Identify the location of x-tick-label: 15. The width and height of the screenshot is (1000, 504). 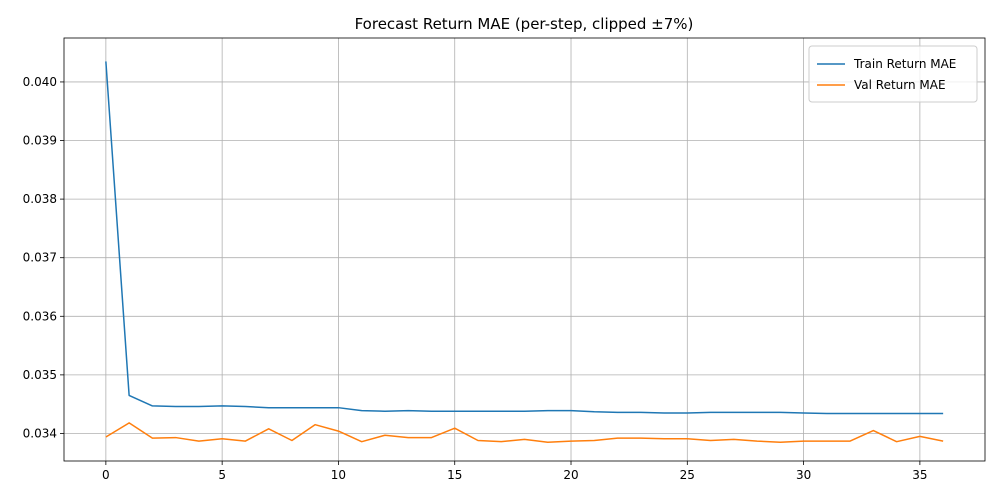
(454, 475).